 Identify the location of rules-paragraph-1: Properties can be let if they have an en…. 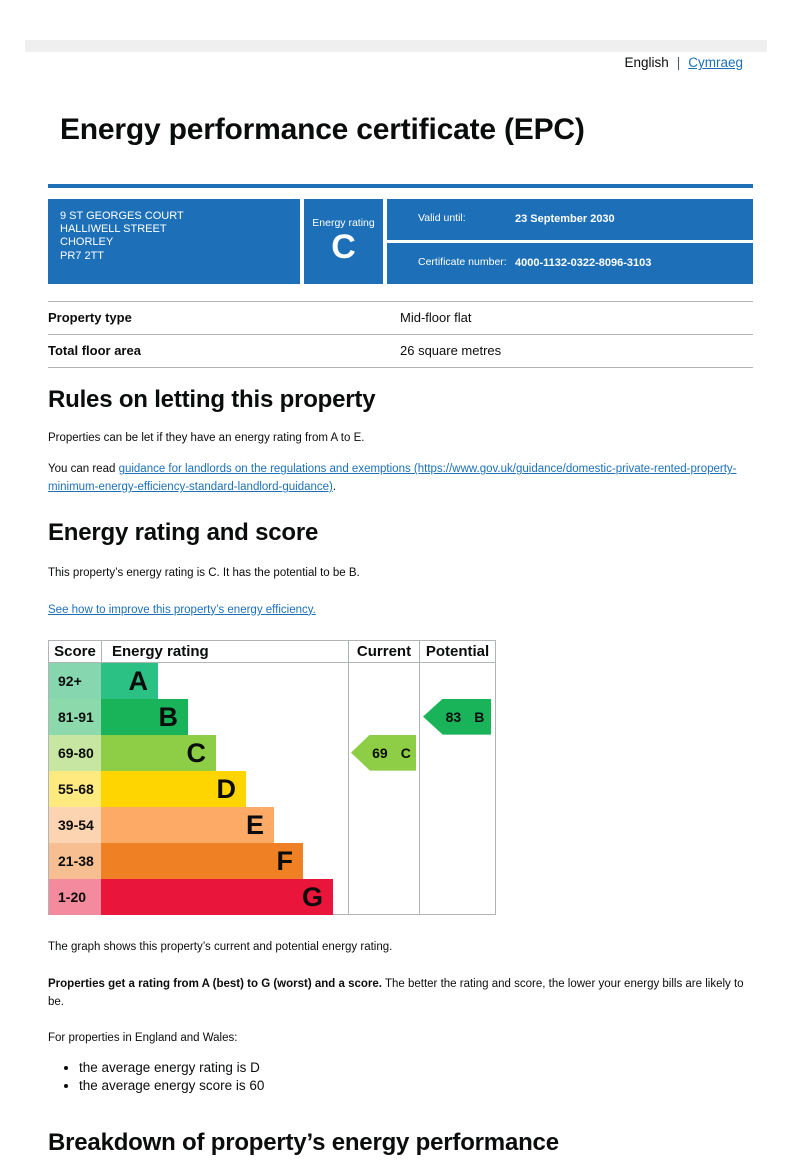
(206, 437).